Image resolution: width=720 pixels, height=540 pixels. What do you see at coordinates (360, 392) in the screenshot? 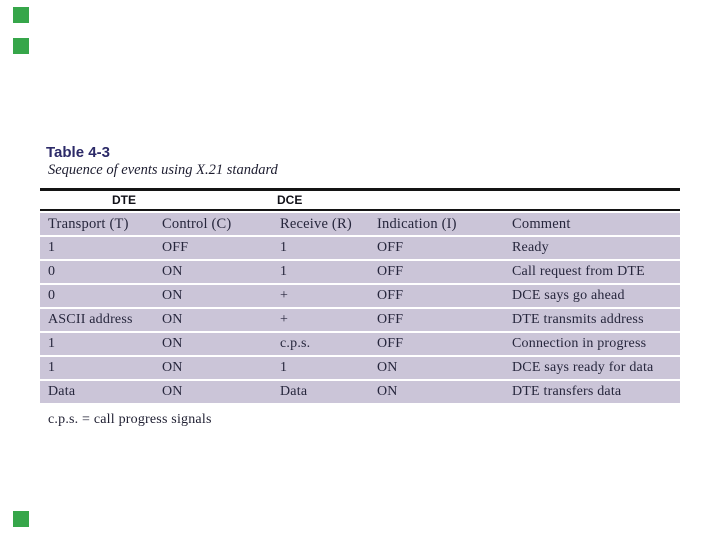
I see `table-row: Data ON Data ON DTE transfers data` at bounding box center [360, 392].